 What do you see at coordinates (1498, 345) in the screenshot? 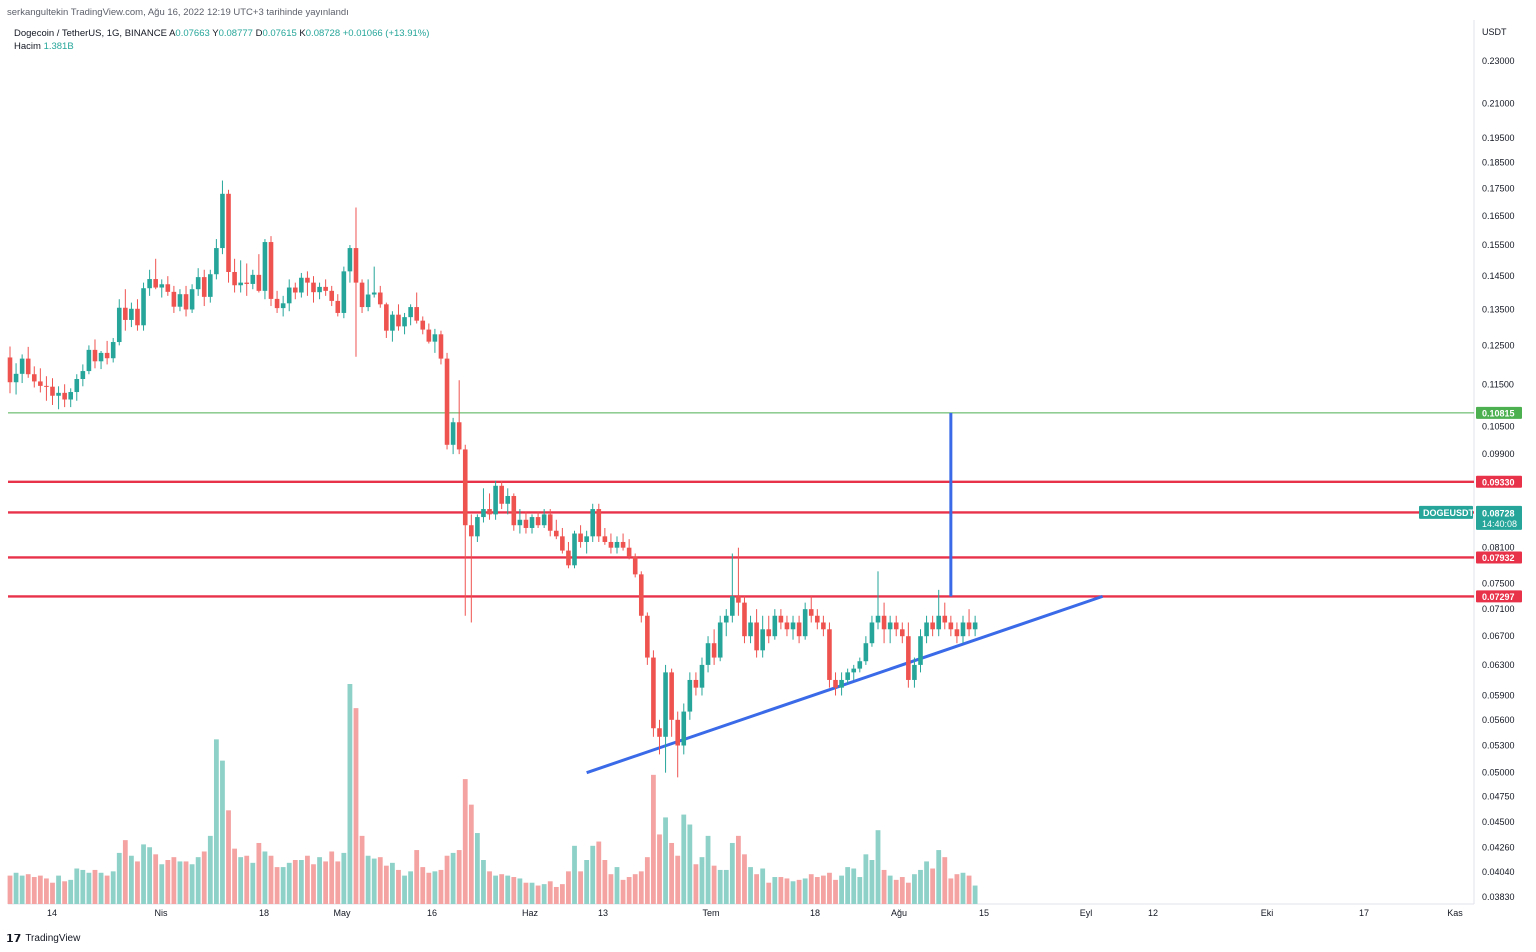
I see `price-tick-label: 0.12500` at bounding box center [1498, 345].